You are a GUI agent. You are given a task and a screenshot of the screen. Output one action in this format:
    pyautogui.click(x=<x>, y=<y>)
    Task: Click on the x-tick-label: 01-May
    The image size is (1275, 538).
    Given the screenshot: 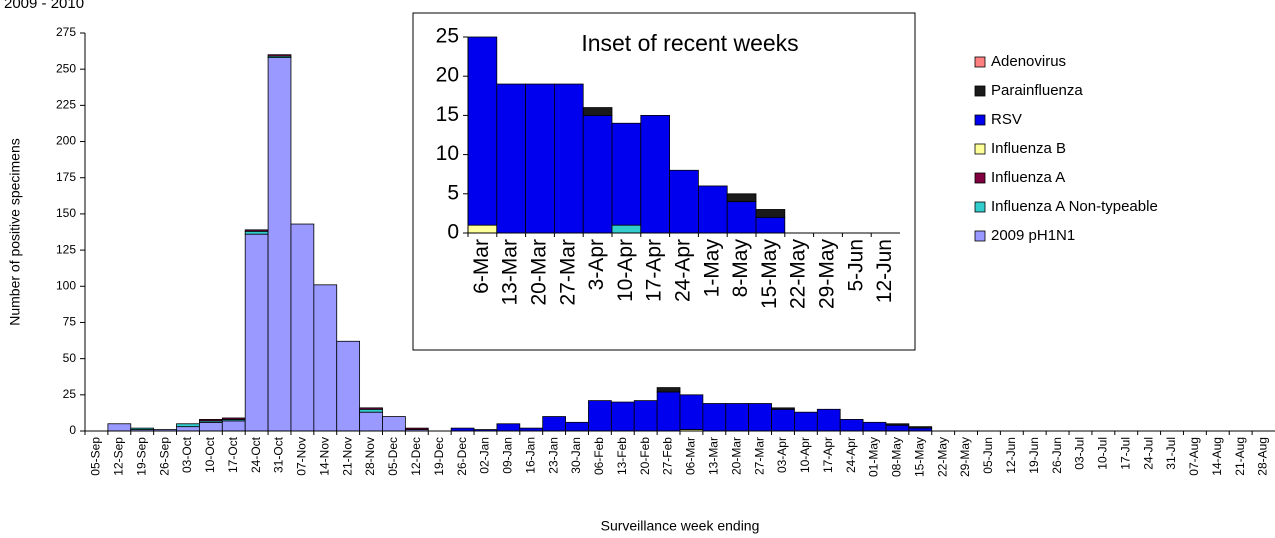 What is the action you would take?
    pyautogui.click(x=874, y=457)
    